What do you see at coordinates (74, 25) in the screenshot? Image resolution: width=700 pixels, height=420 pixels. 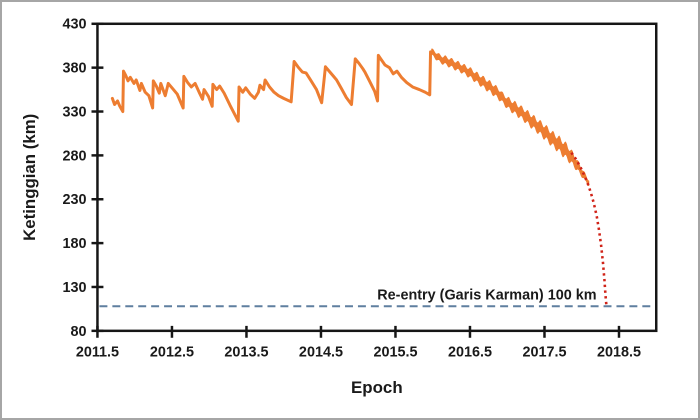 I see `y-tick-label: 430` at bounding box center [74, 25].